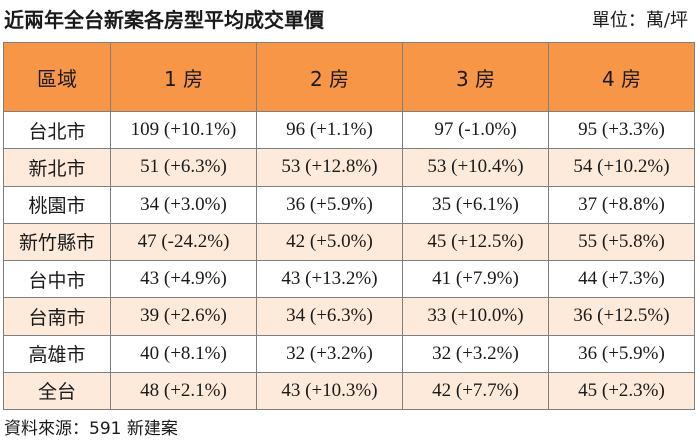 This screenshot has height=445, width=700. Describe the element at coordinates (621, 242) in the screenshot. I see `value-cell: 55 (+5.8%)` at that location.